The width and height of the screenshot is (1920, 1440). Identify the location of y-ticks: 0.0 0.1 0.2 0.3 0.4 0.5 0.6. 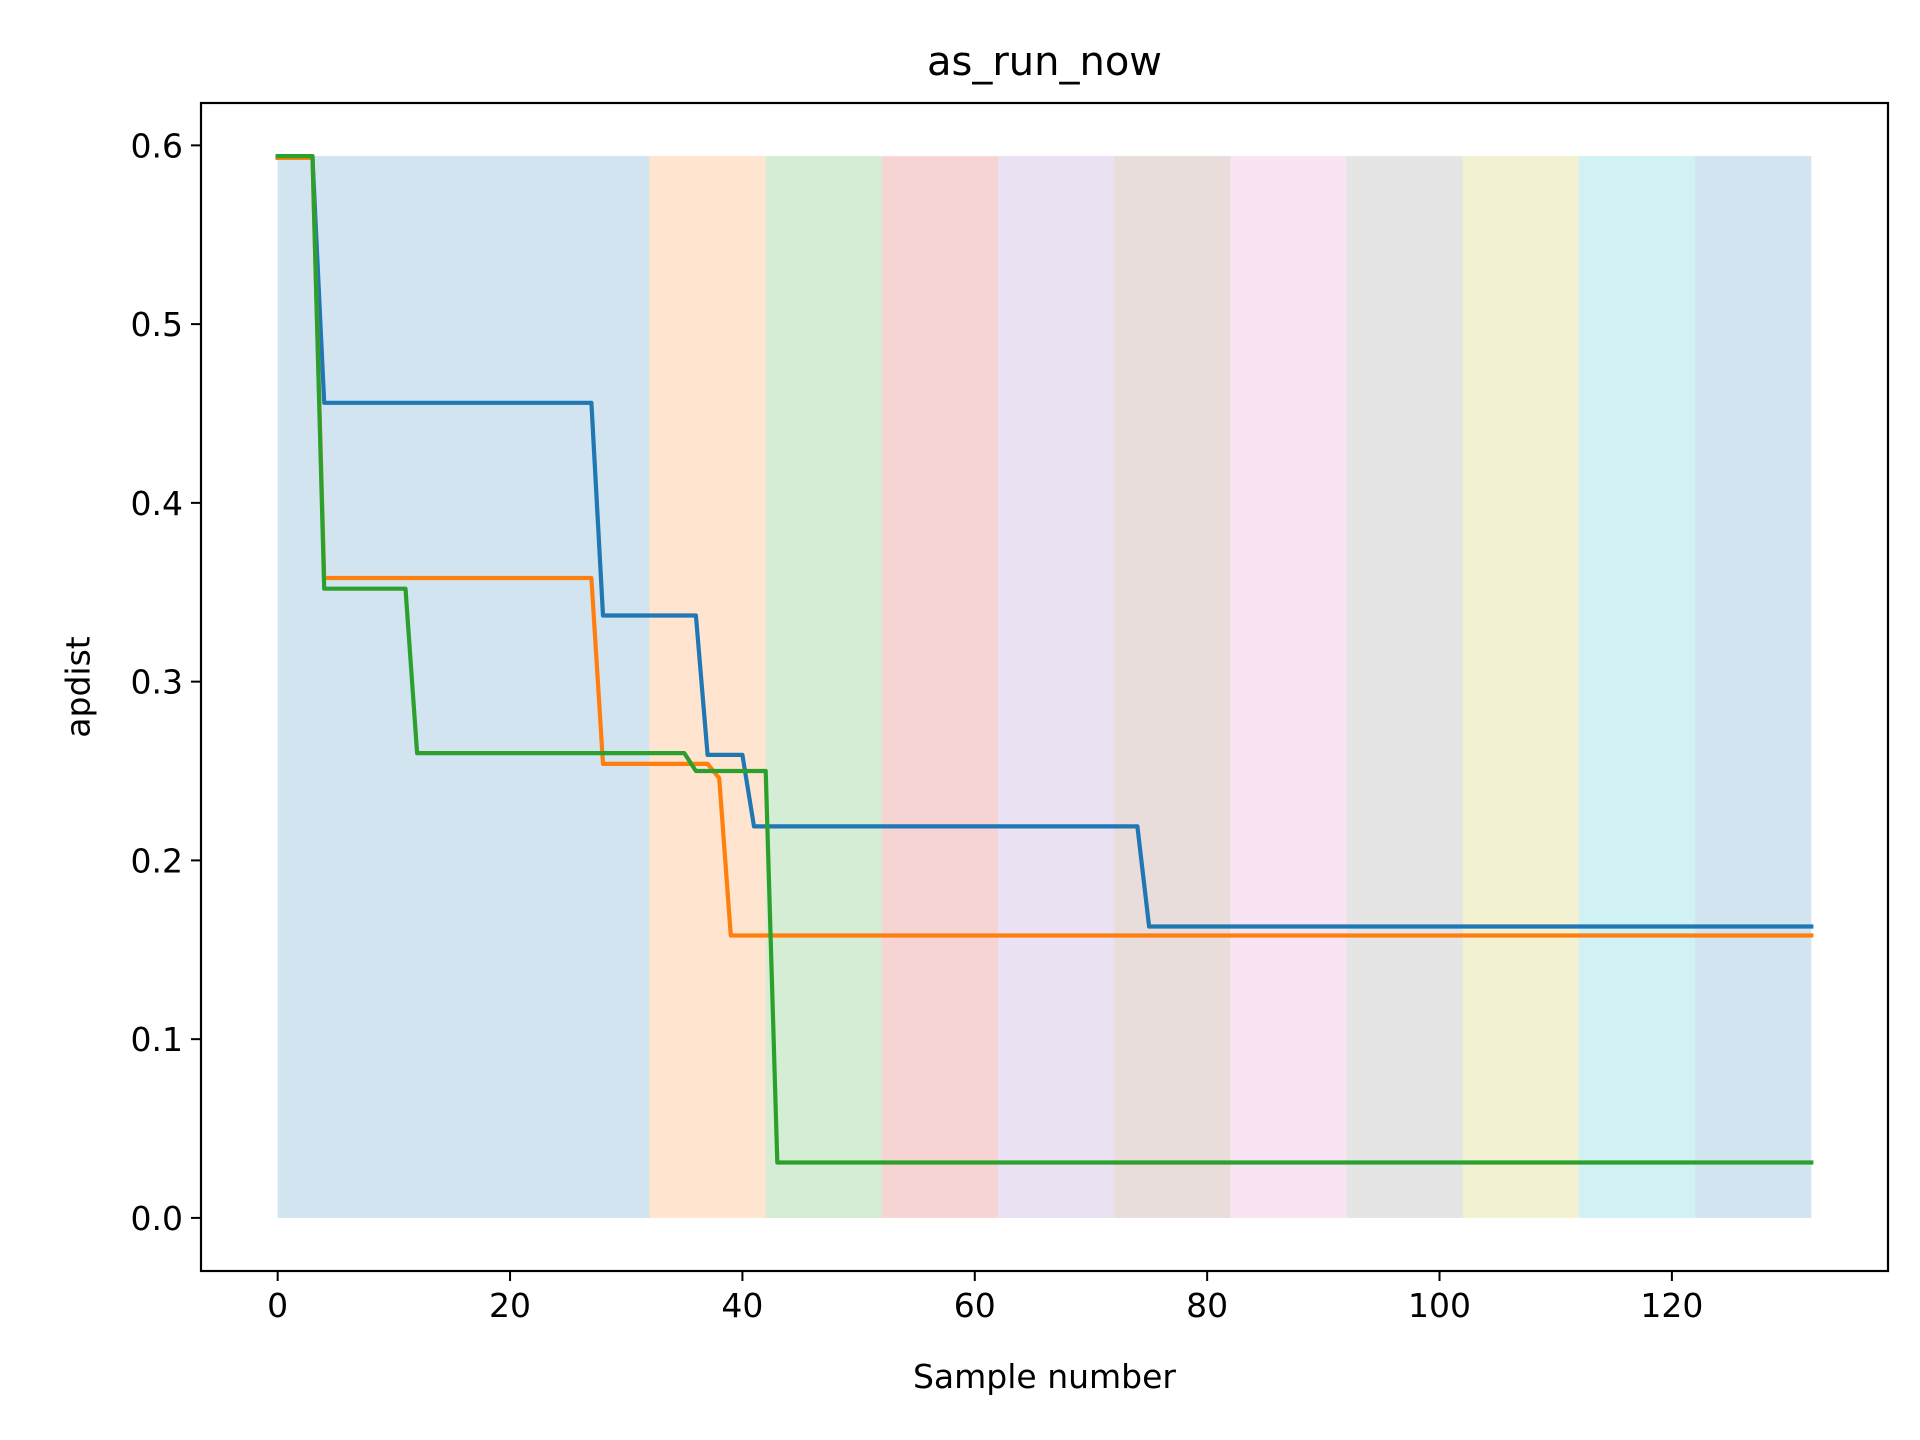
(166, 682).